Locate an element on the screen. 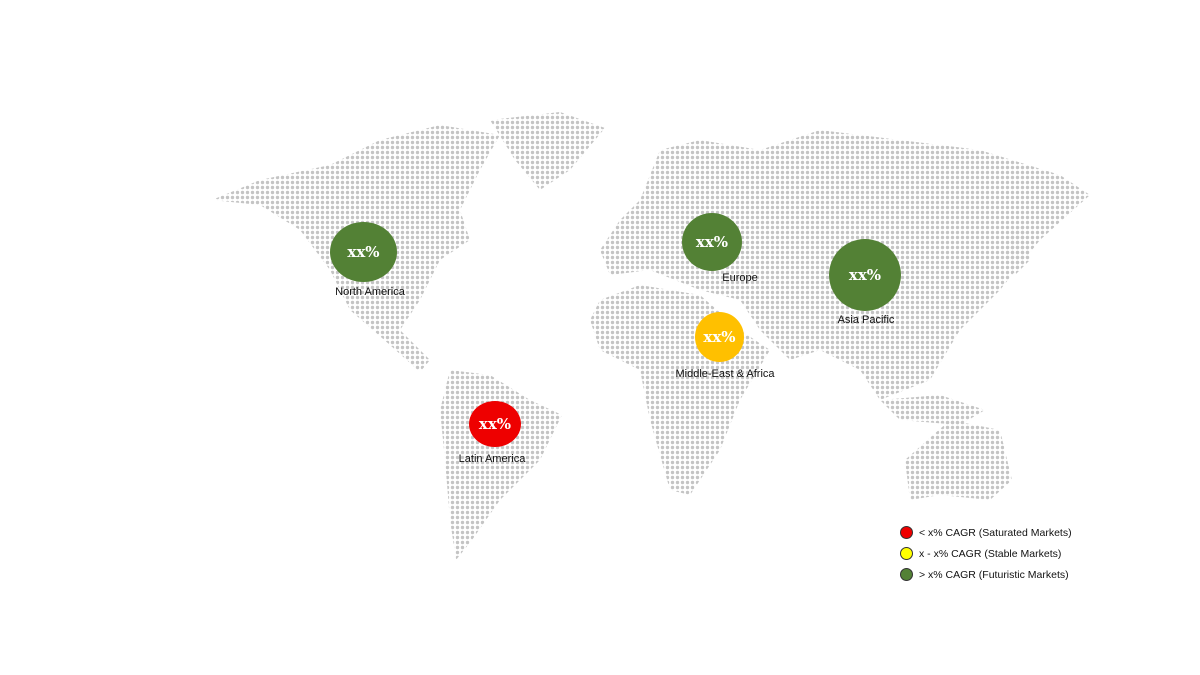 This screenshot has width=1200, height=675. asia-pacific-bubble: xx% is located at coordinates (865, 275).